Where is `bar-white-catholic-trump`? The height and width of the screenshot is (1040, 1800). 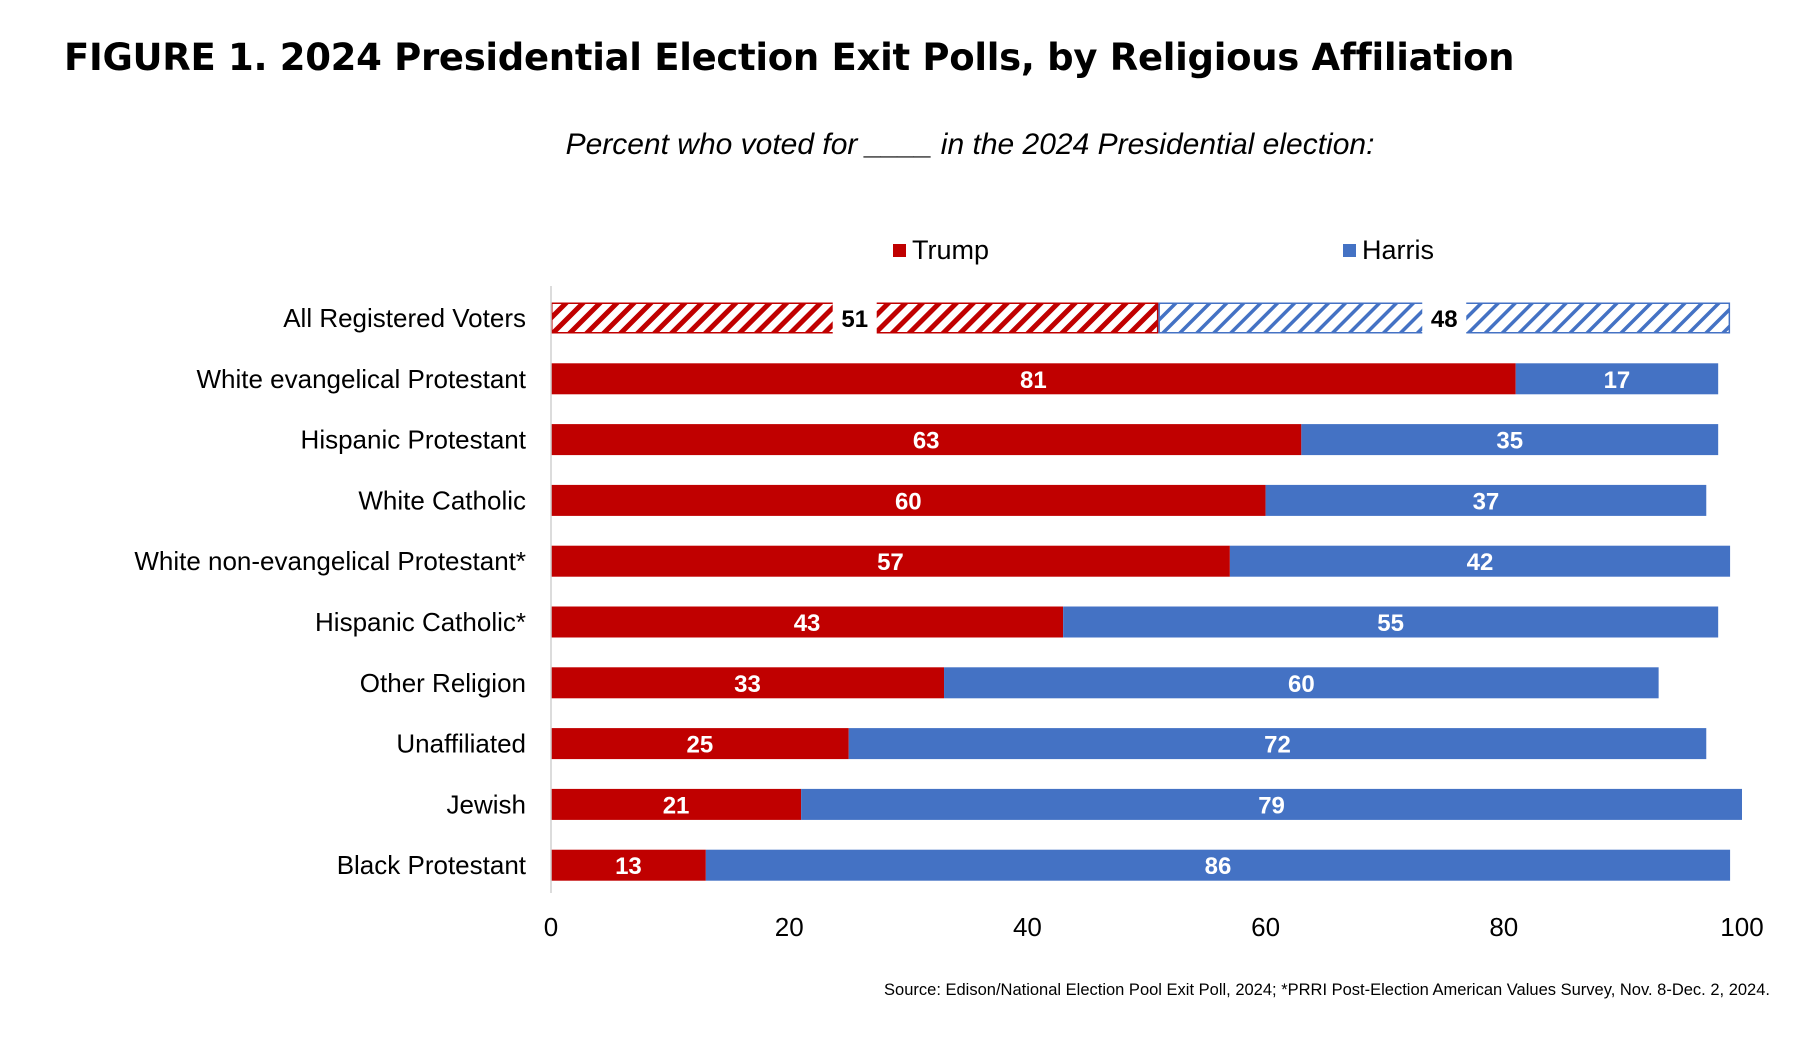 bar-white-catholic-trump is located at coordinates (908, 500).